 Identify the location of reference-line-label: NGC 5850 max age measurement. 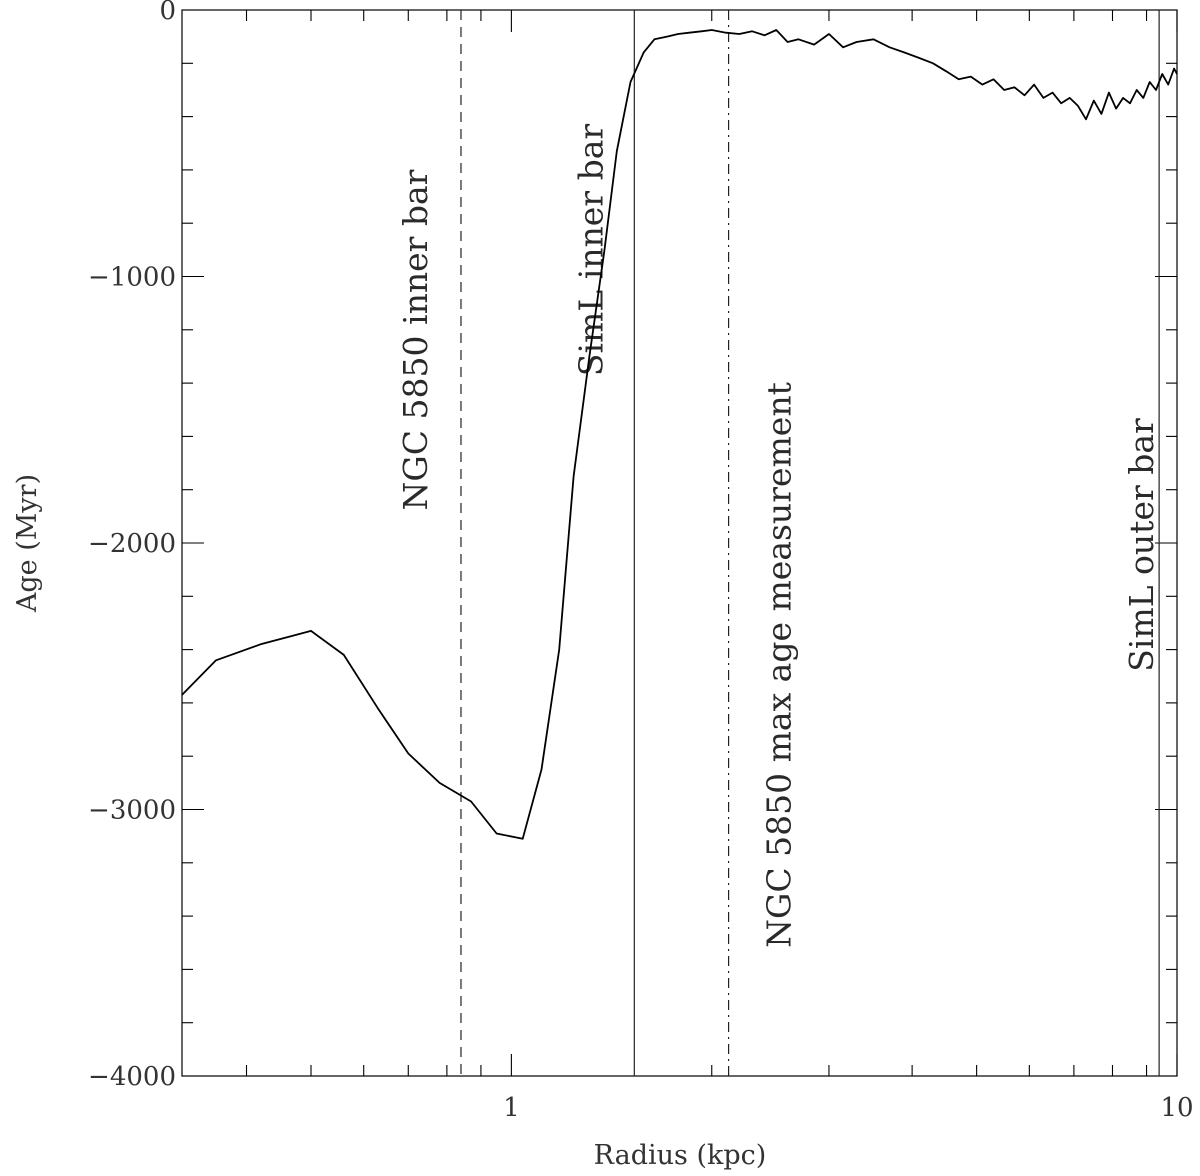
(779, 665).